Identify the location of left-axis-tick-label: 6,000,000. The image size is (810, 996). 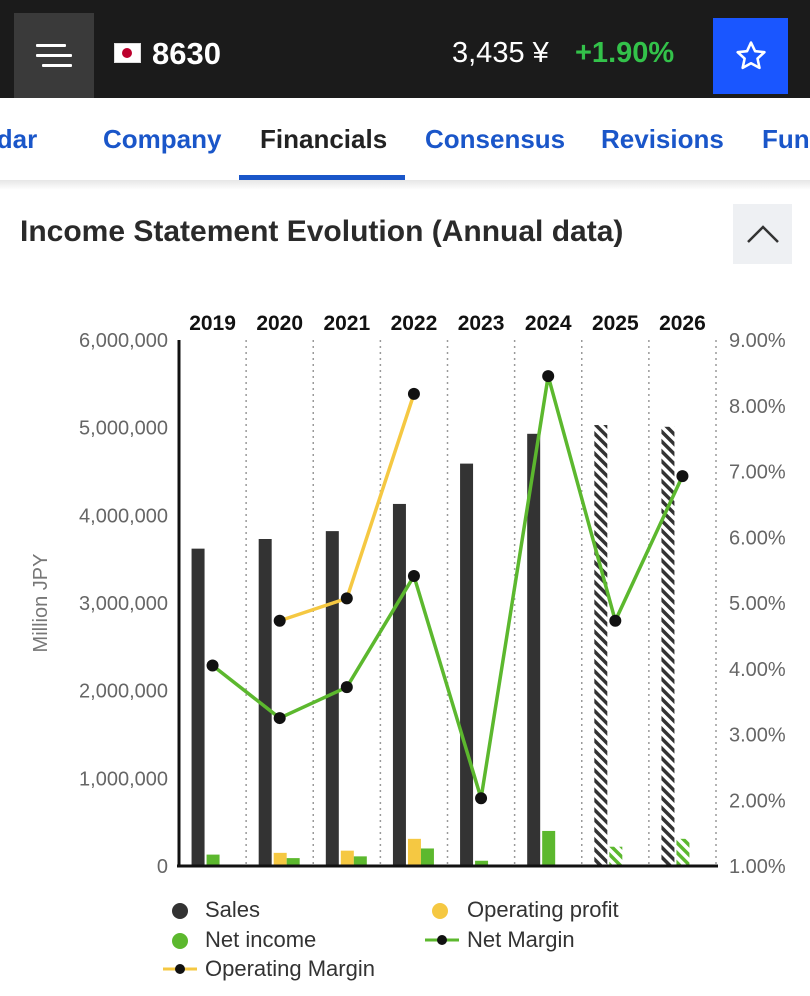
(123, 341).